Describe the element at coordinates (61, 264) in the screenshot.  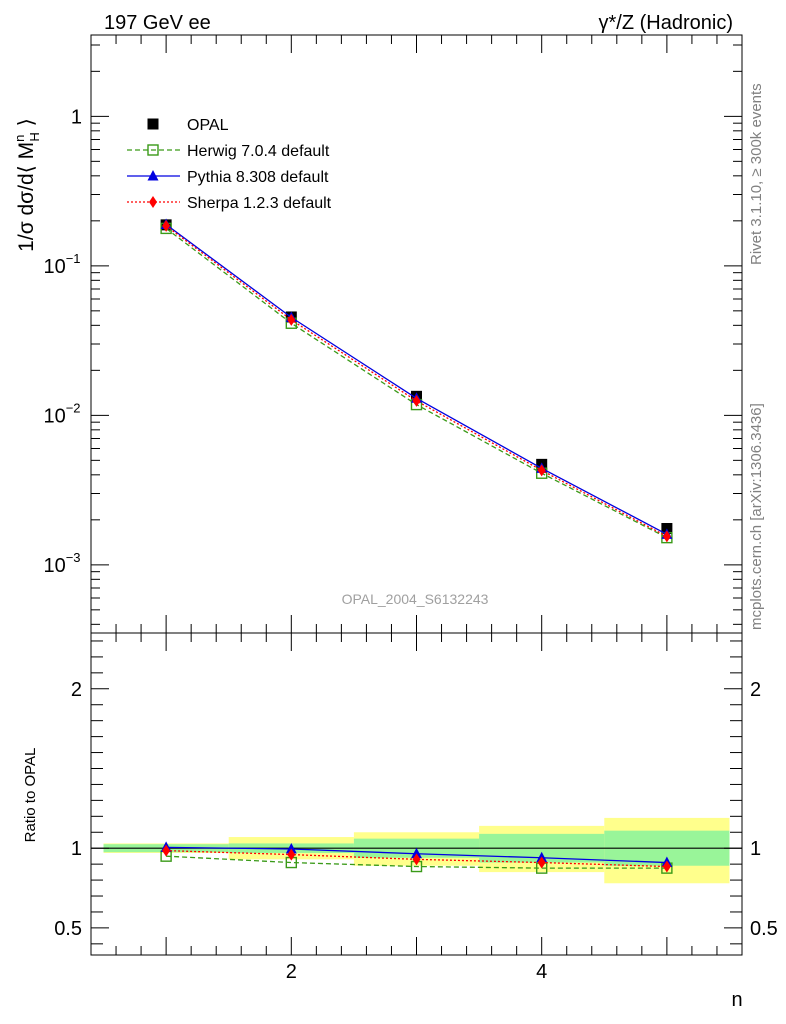
I see `y-tick-label: 10⁻¹` at that location.